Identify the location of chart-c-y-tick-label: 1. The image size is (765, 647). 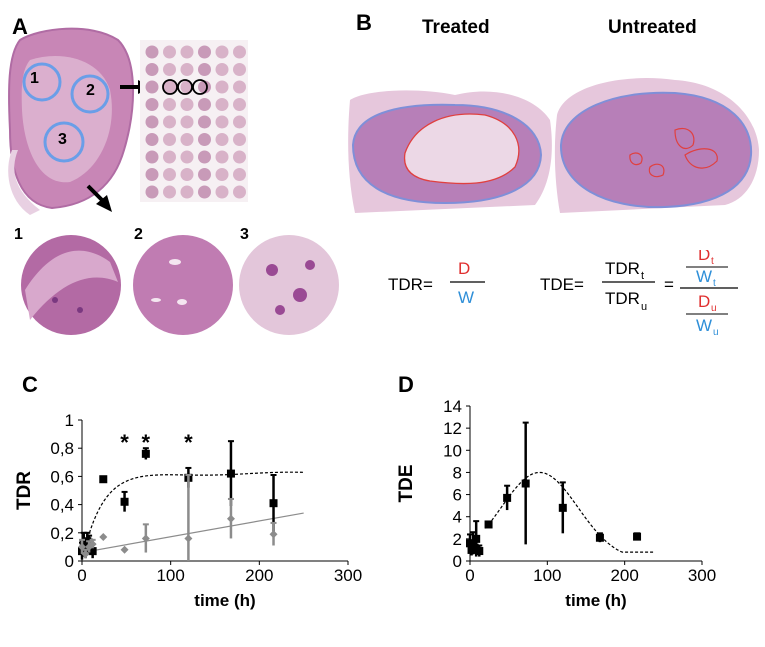
(69, 420).